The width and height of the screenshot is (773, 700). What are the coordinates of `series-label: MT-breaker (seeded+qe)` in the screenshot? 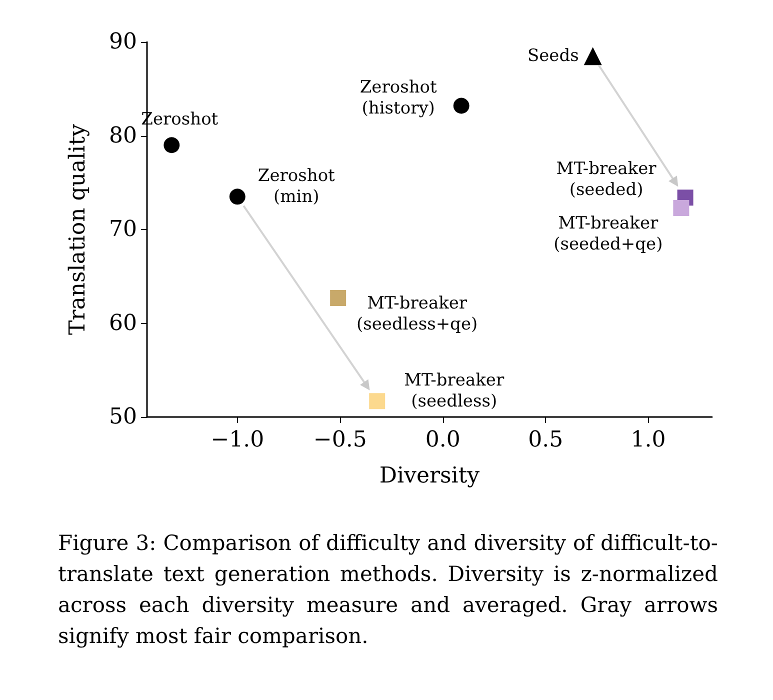 It's located at (608, 233).